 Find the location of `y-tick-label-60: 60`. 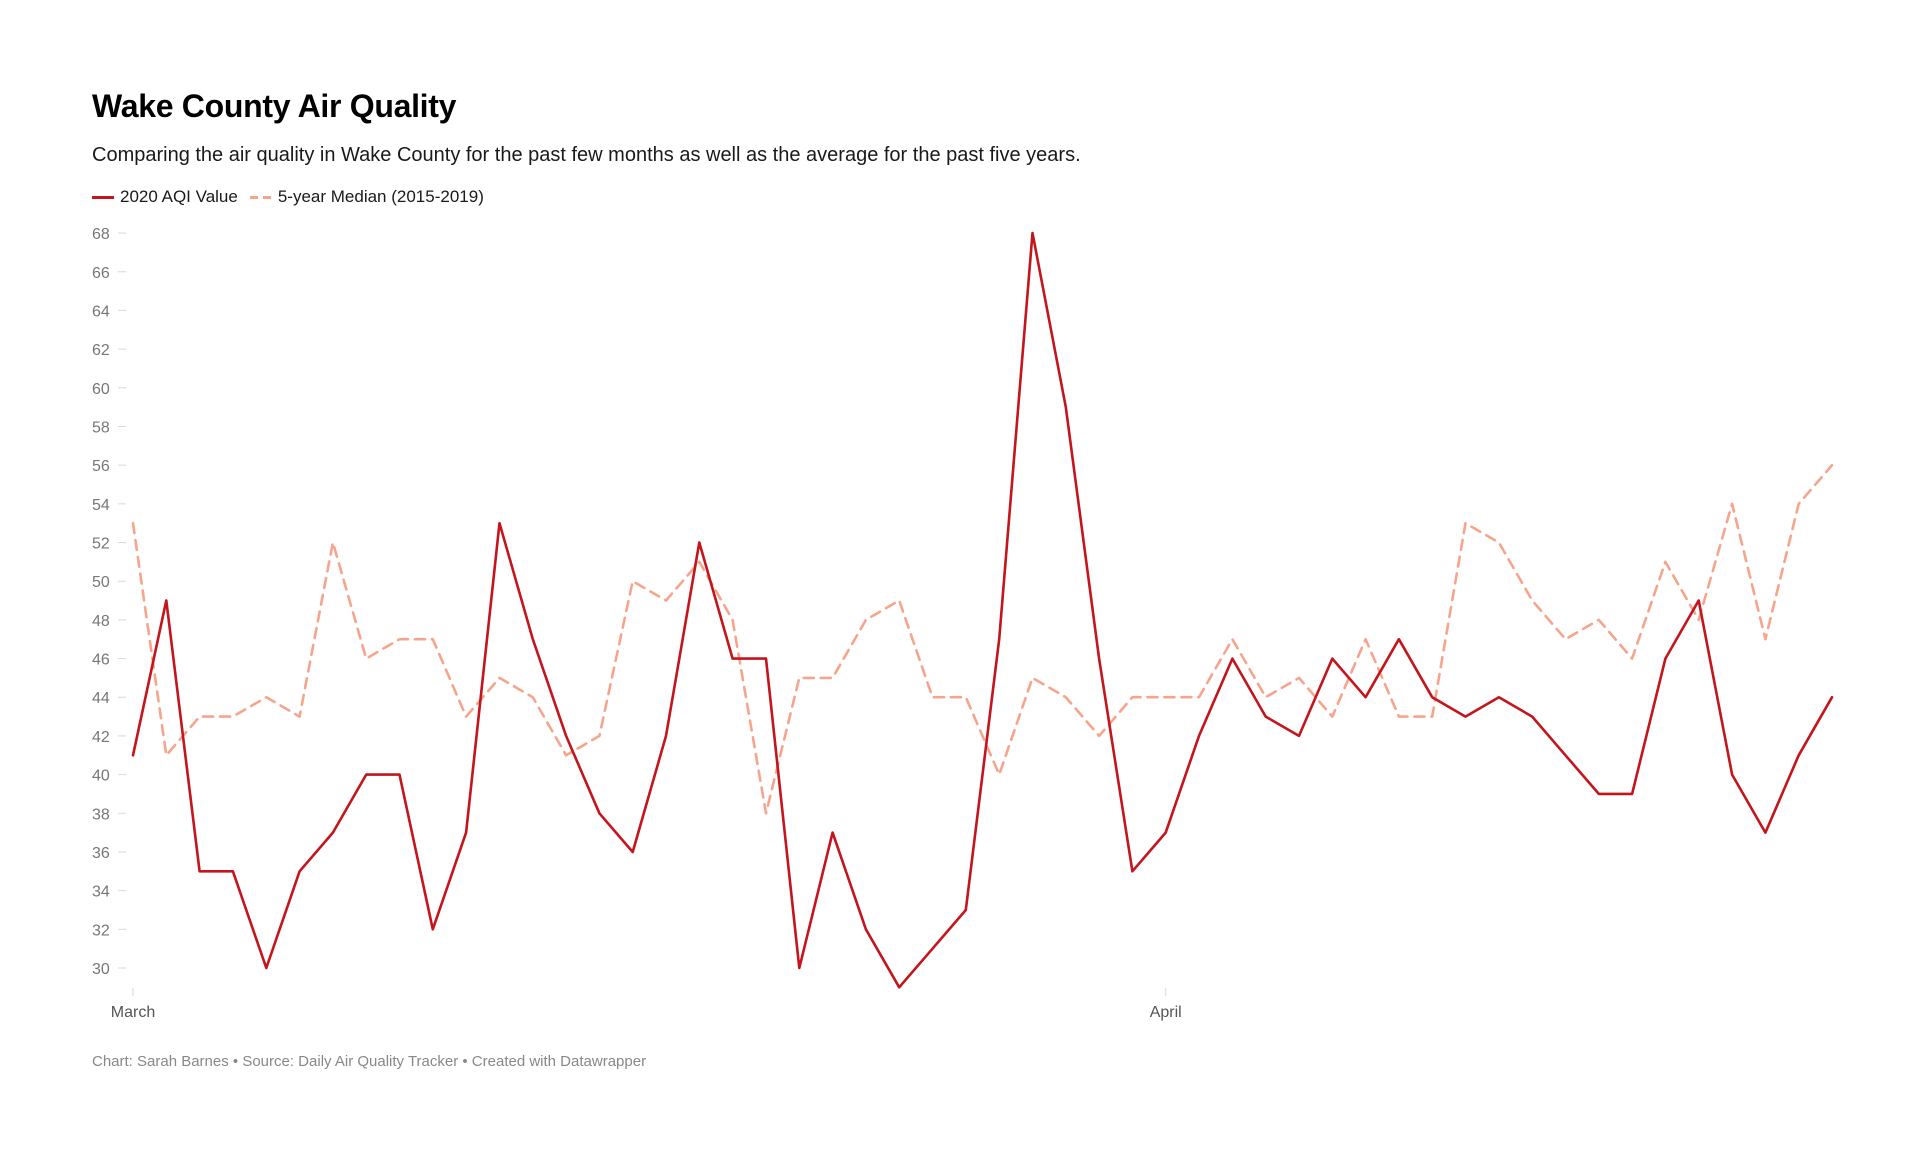

y-tick-label-60: 60 is located at coordinates (101, 389).